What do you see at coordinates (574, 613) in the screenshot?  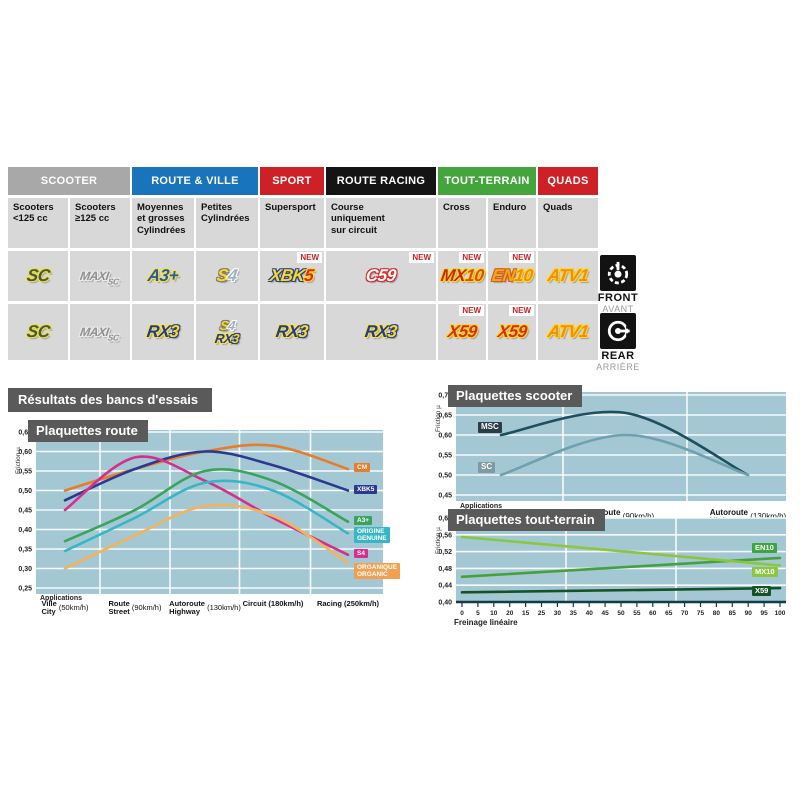 I see `svg-text: 35` at bounding box center [574, 613].